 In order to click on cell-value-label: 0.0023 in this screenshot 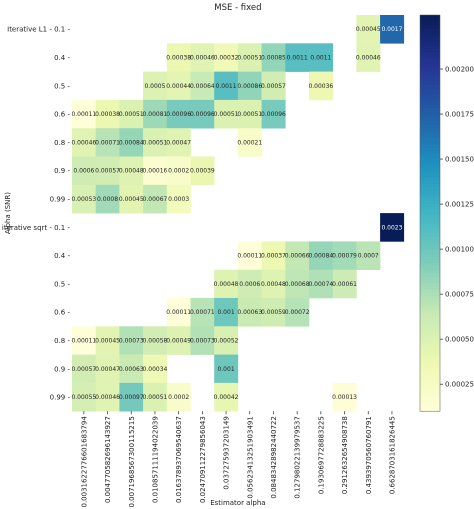, I will do `click(391, 227)`.